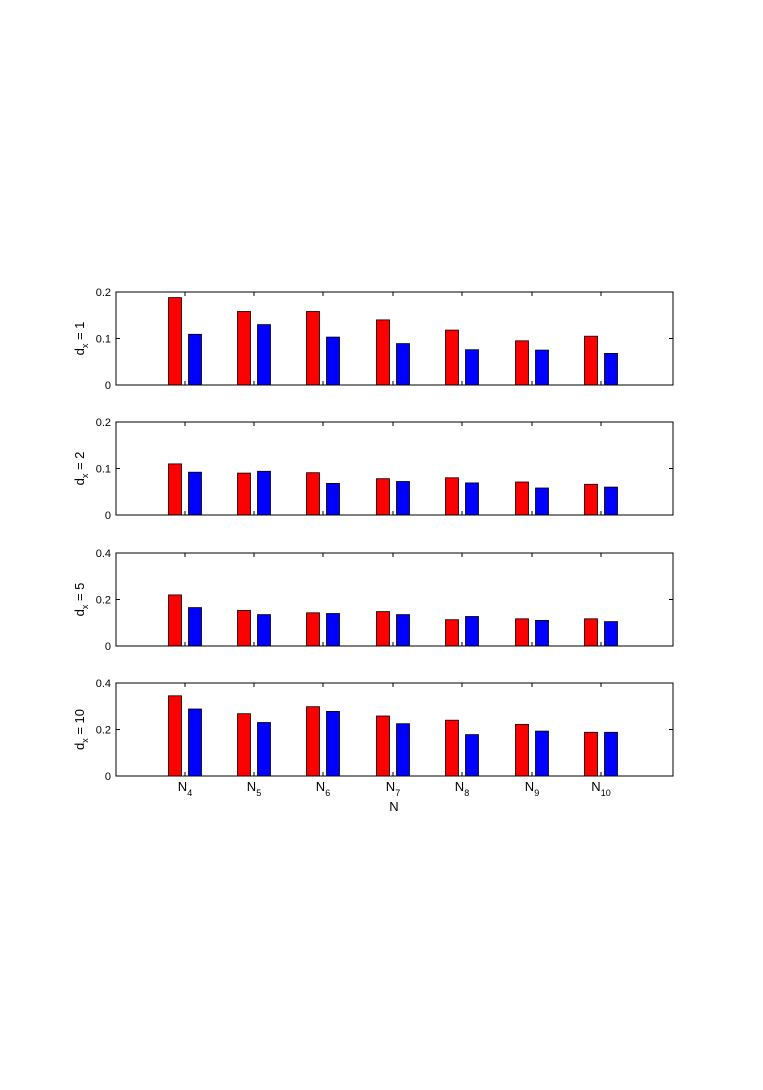 The height and width of the screenshot is (1090, 763). I want to click on x-category-labels: N4 N5 N6 N7 N8 N9 N10, so click(394, 788).